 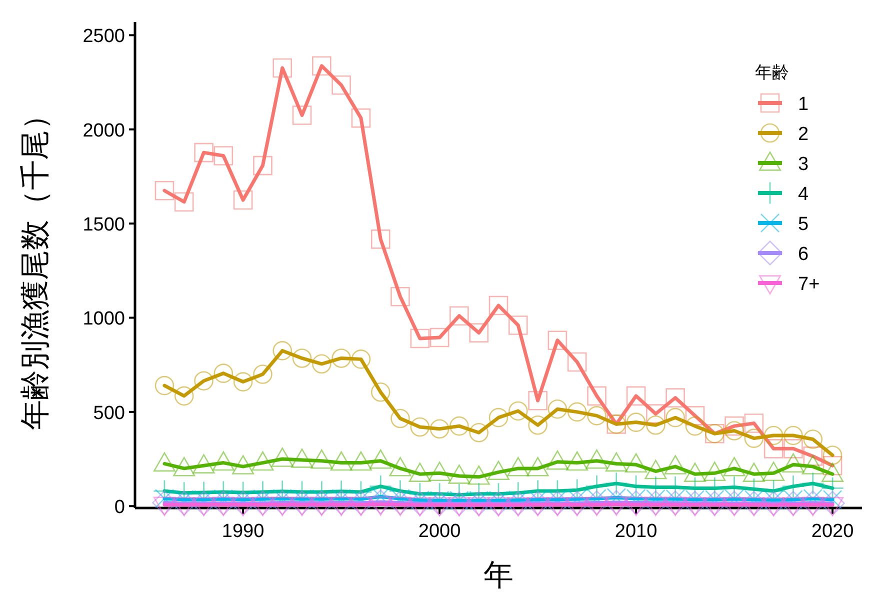 What do you see at coordinates (809, 284) in the screenshot?
I see `legend-label: 7+` at bounding box center [809, 284].